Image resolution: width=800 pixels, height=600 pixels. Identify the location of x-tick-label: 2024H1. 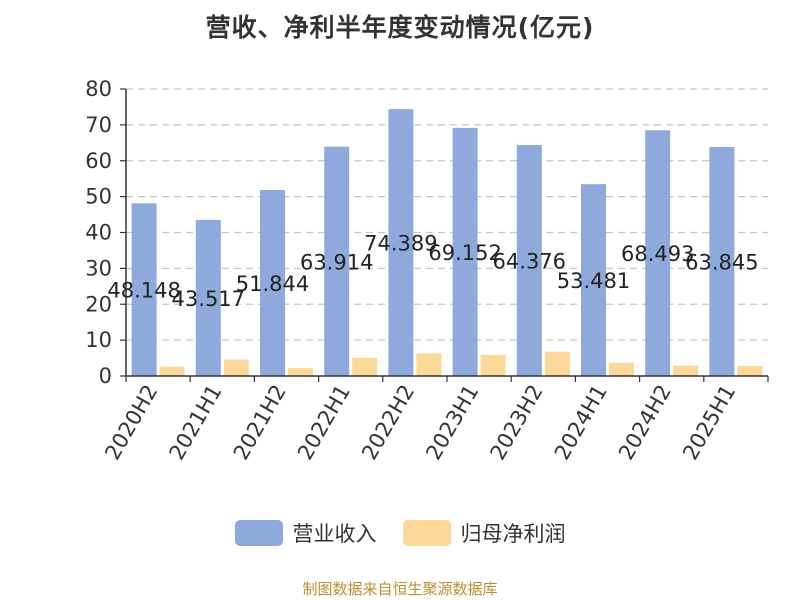
(581, 423).